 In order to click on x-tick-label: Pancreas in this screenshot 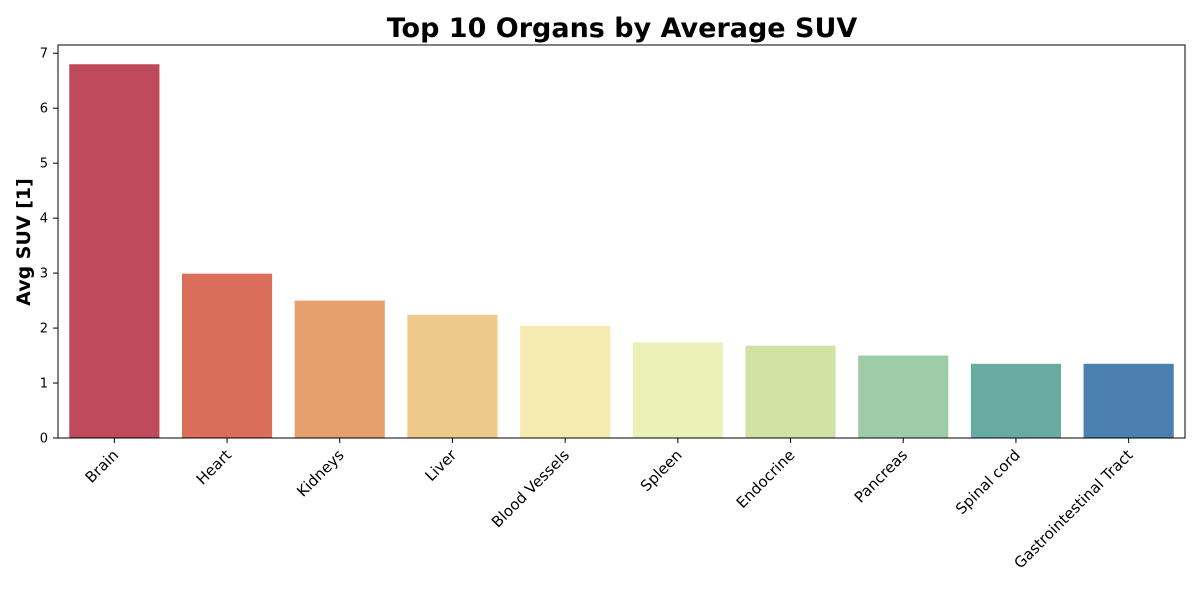, I will do `click(881, 476)`.